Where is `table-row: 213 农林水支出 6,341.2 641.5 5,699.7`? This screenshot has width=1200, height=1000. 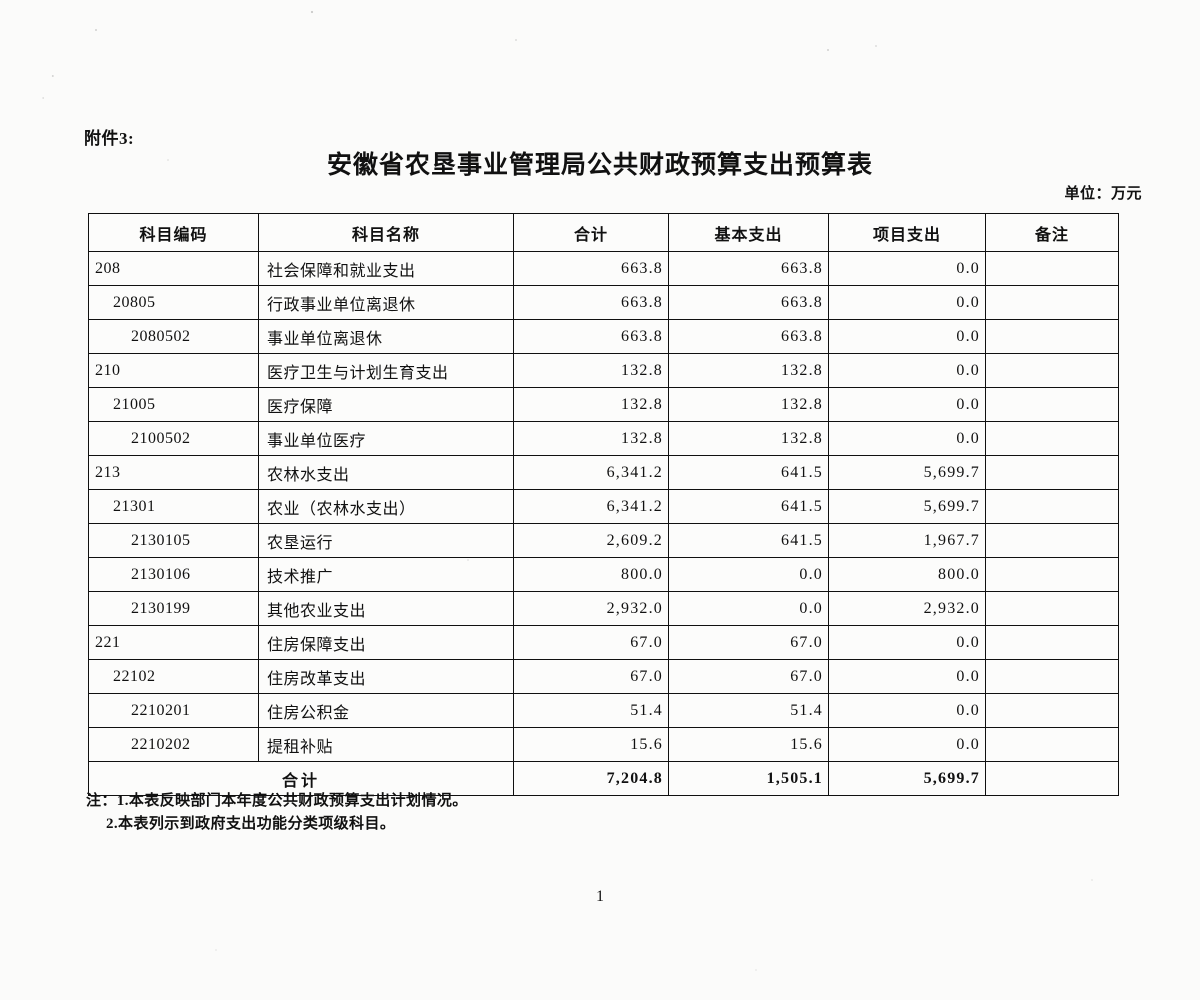
table-row: 213 农林水支出 6,341.2 641.5 5,699.7 is located at coordinates (603, 472).